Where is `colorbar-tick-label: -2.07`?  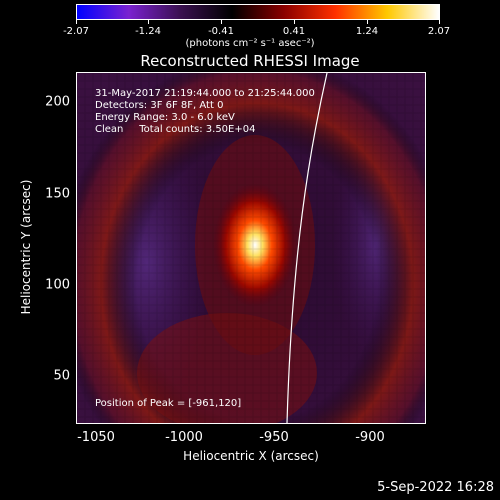 colorbar-tick-label: -2.07 is located at coordinates (76, 31).